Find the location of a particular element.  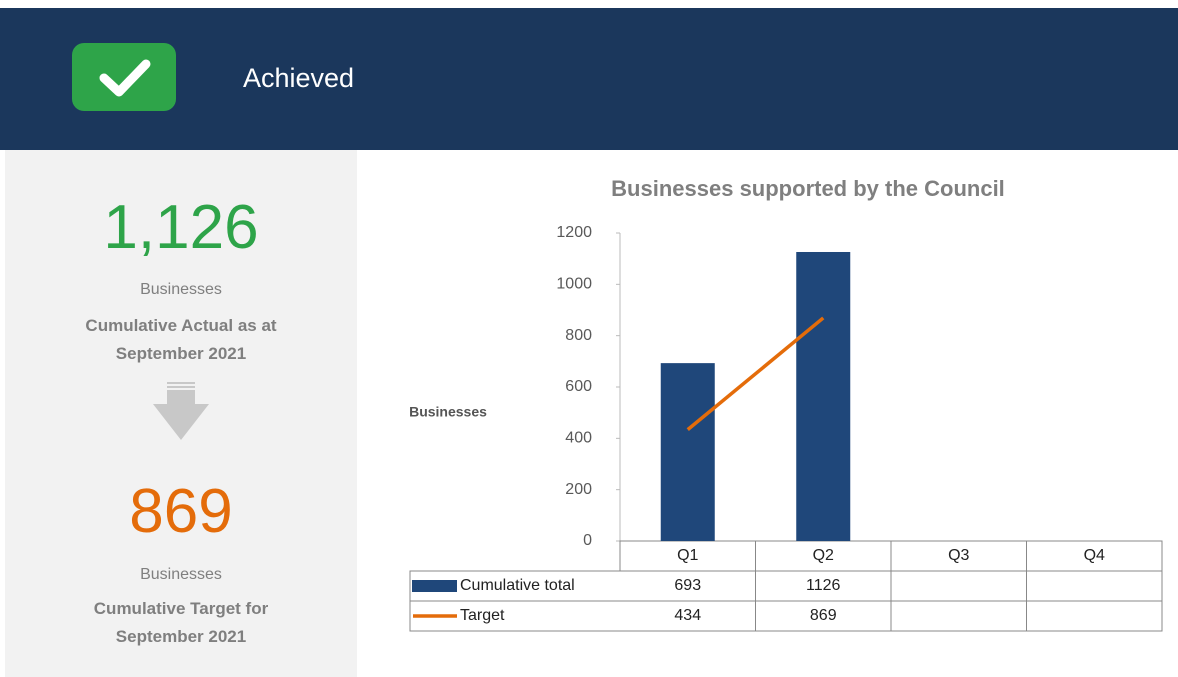

target-label: Cumulative Target for September 2021 is located at coordinates (181, 622).